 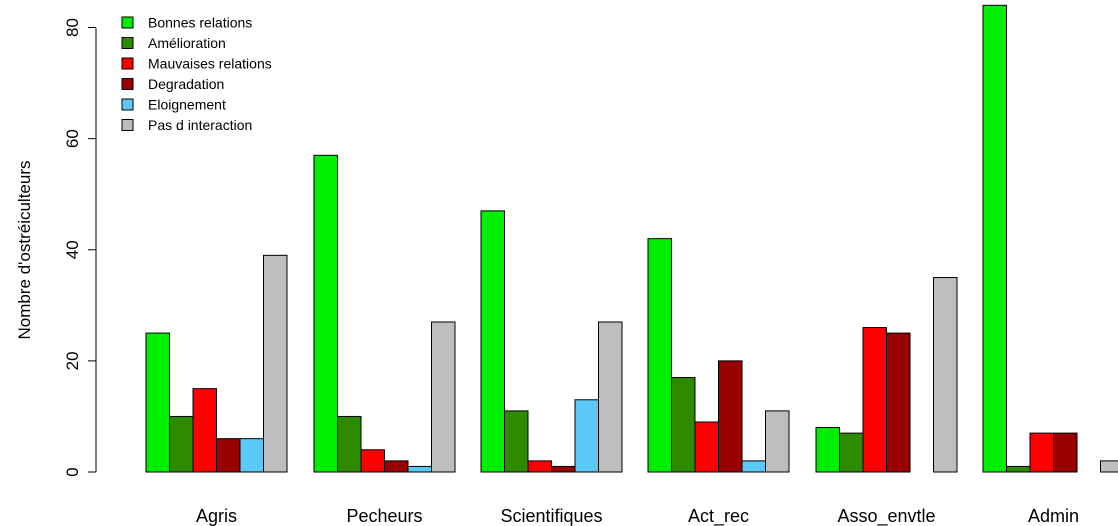 What do you see at coordinates (72, 360) in the screenshot?
I see `y-tick-label: 20` at bounding box center [72, 360].